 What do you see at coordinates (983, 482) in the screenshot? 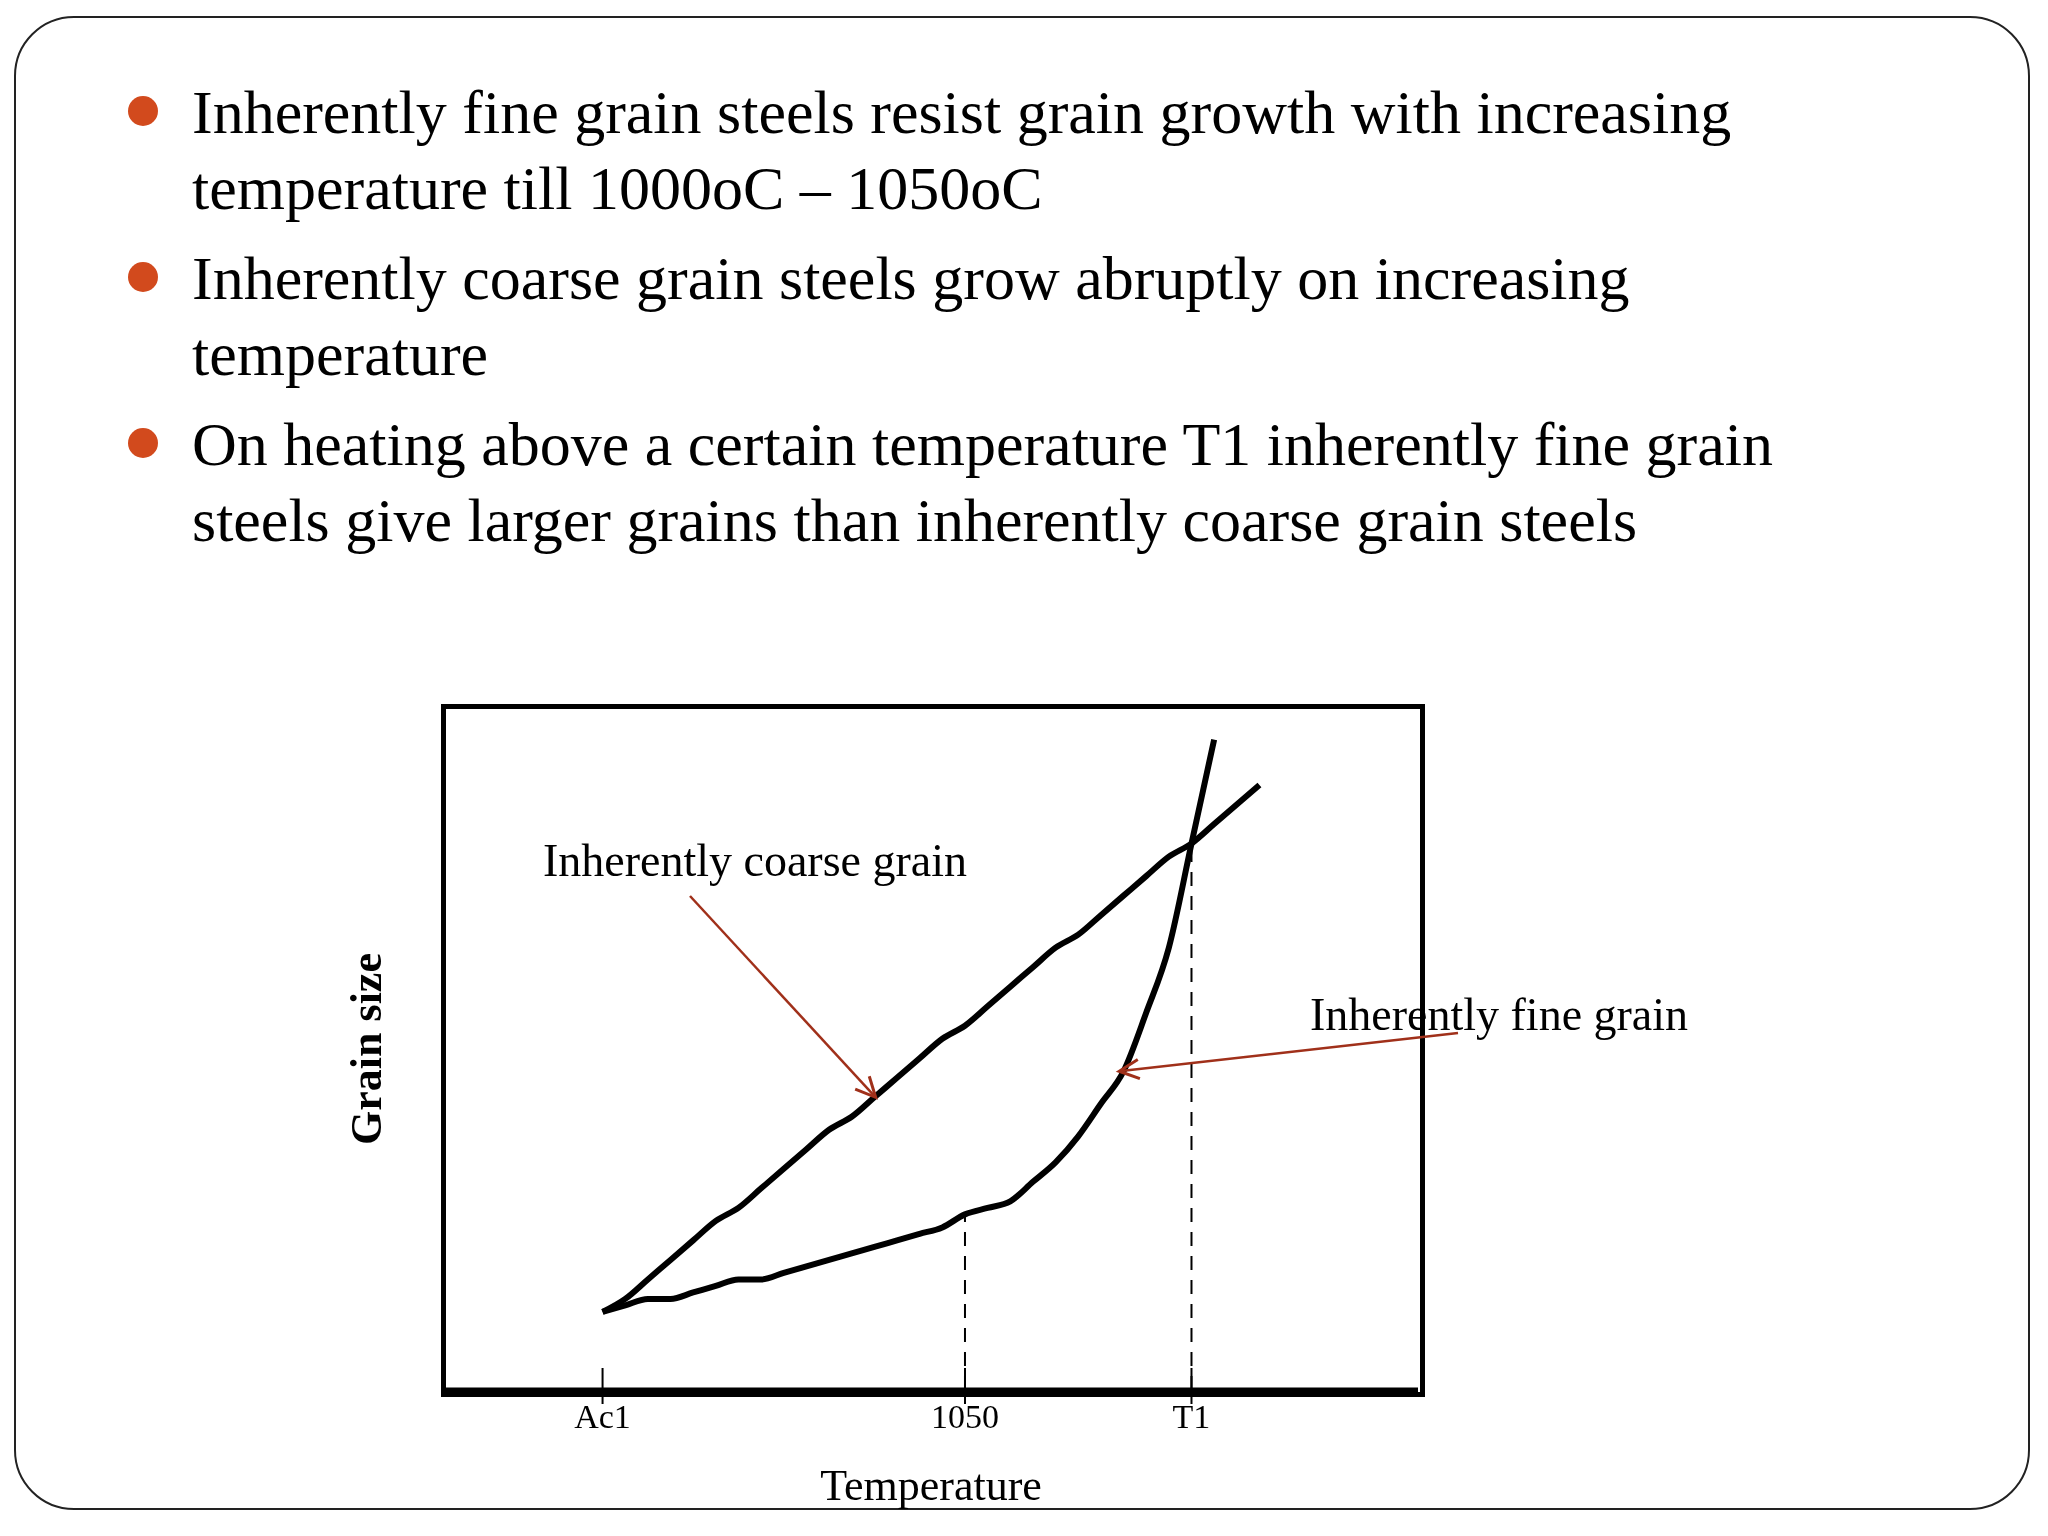
I see `text: On heating above a certain temperature T1 inherently fine grain steels give larger grains than inherently coarse grain steels` at bounding box center [983, 482].